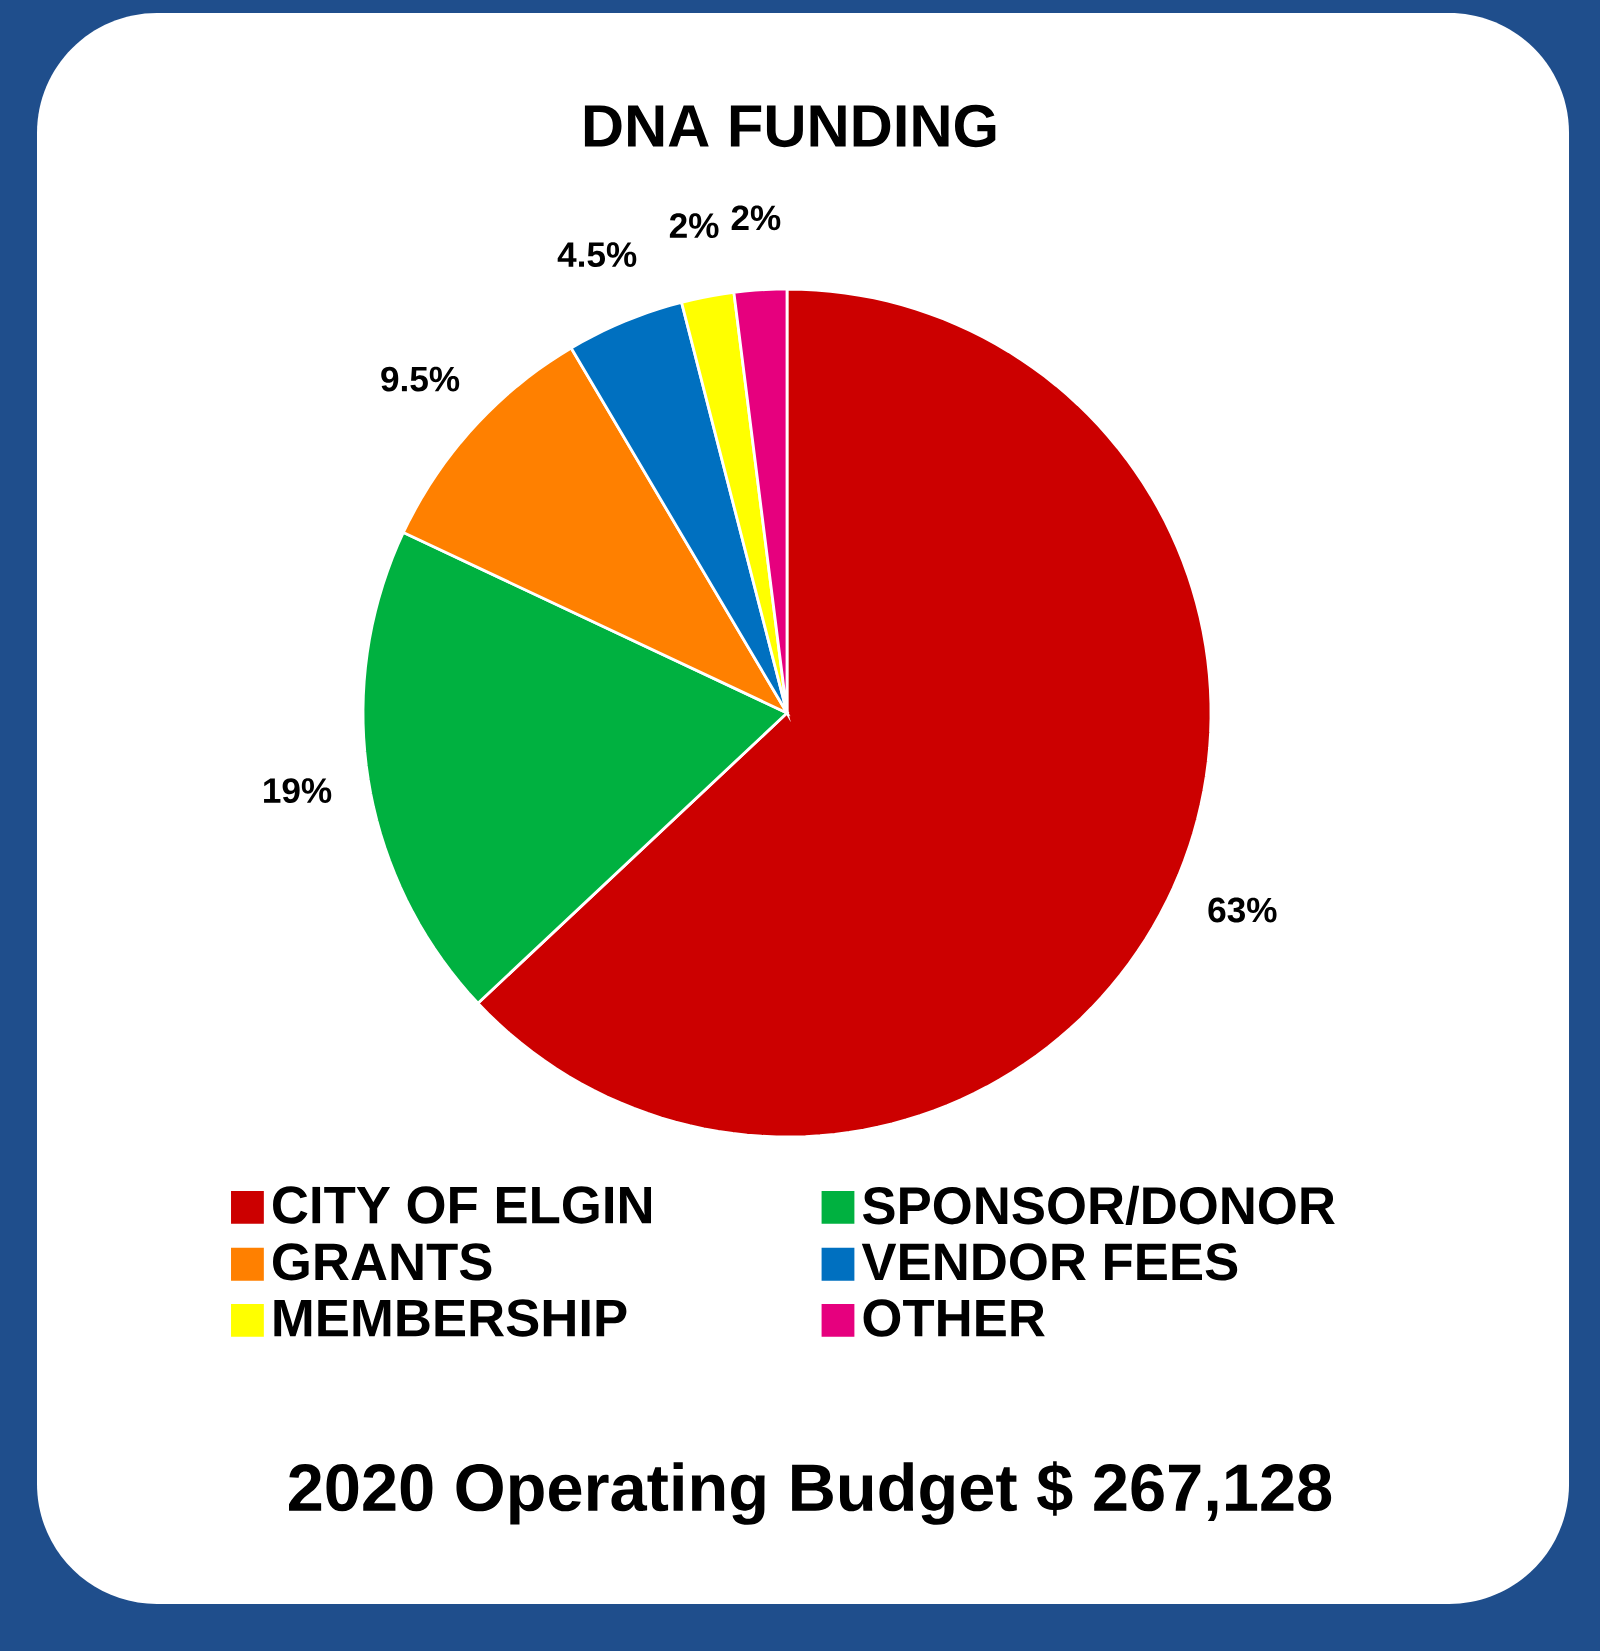 This screenshot has width=1600, height=1651. Describe the element at coordinates (597, 255) in the screenshot. I see `data-label: 4.5%` at that location.